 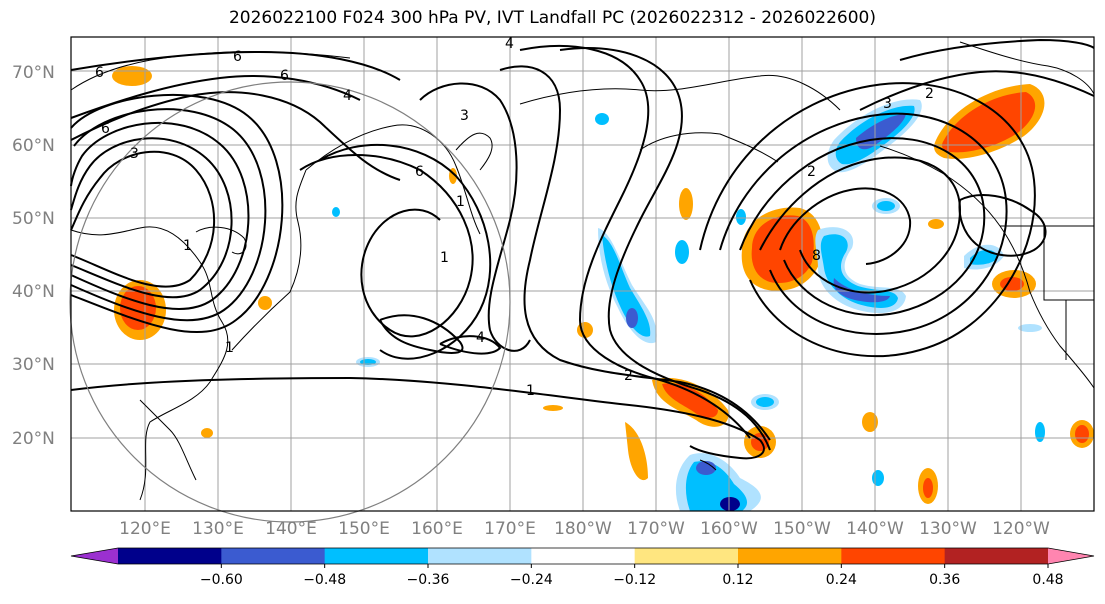 What do you see at coordinates (33, 219) in the screenshot?
I see `lat-label: 50°N` at bounding box center [33, 219].